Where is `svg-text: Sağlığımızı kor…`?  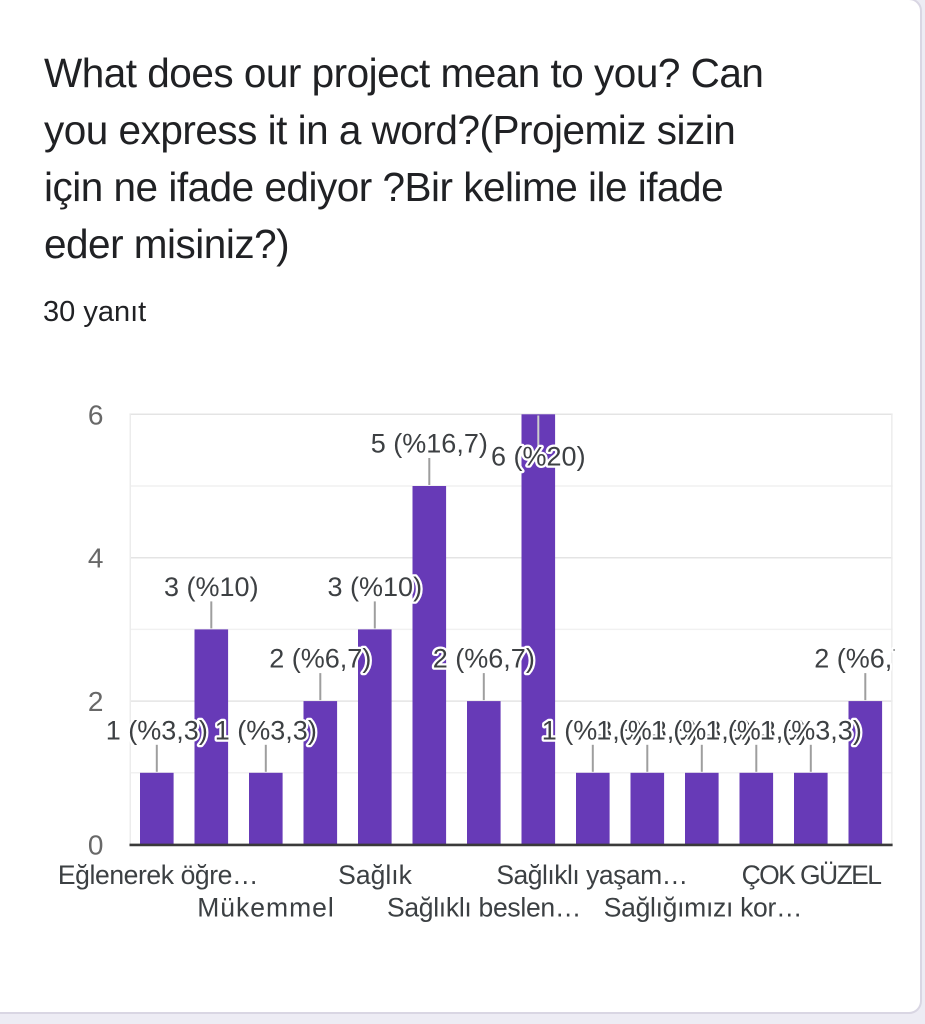 svg-text: Sağlığımızı kor… is located at coordinates (703, 908).